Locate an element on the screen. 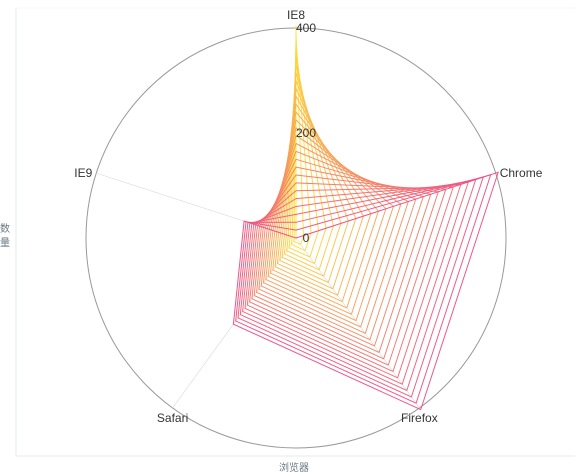 Image resolution: width=580 pixels, height=476 pixels. radius-tick-label: 0 is located at coordinates (306, 238).